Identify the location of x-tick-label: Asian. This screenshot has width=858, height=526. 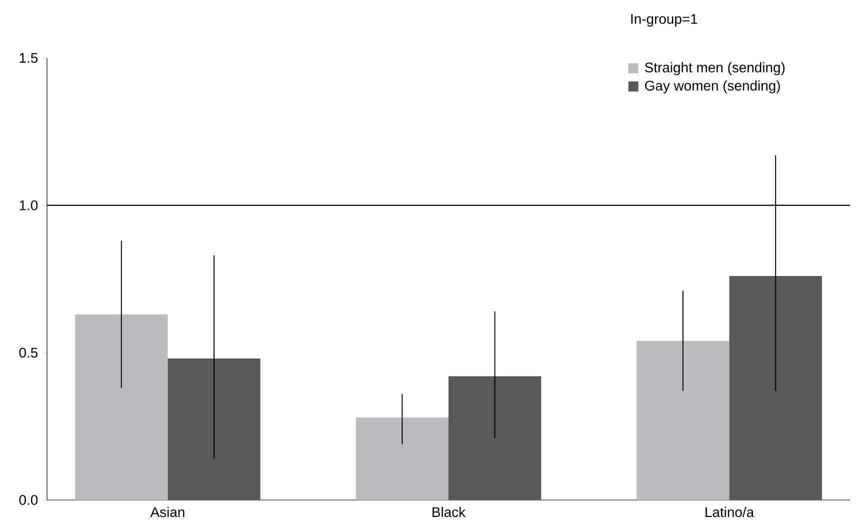
(167, 512).